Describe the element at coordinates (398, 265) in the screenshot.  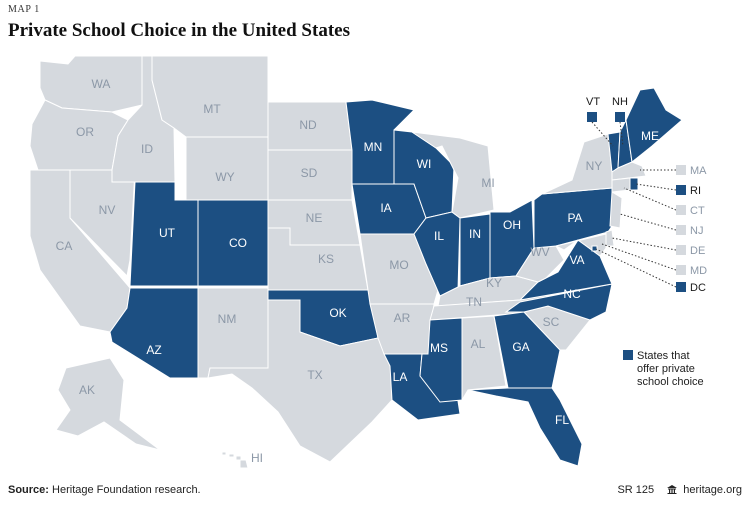
I see `state-label-MO: MO` at that location.